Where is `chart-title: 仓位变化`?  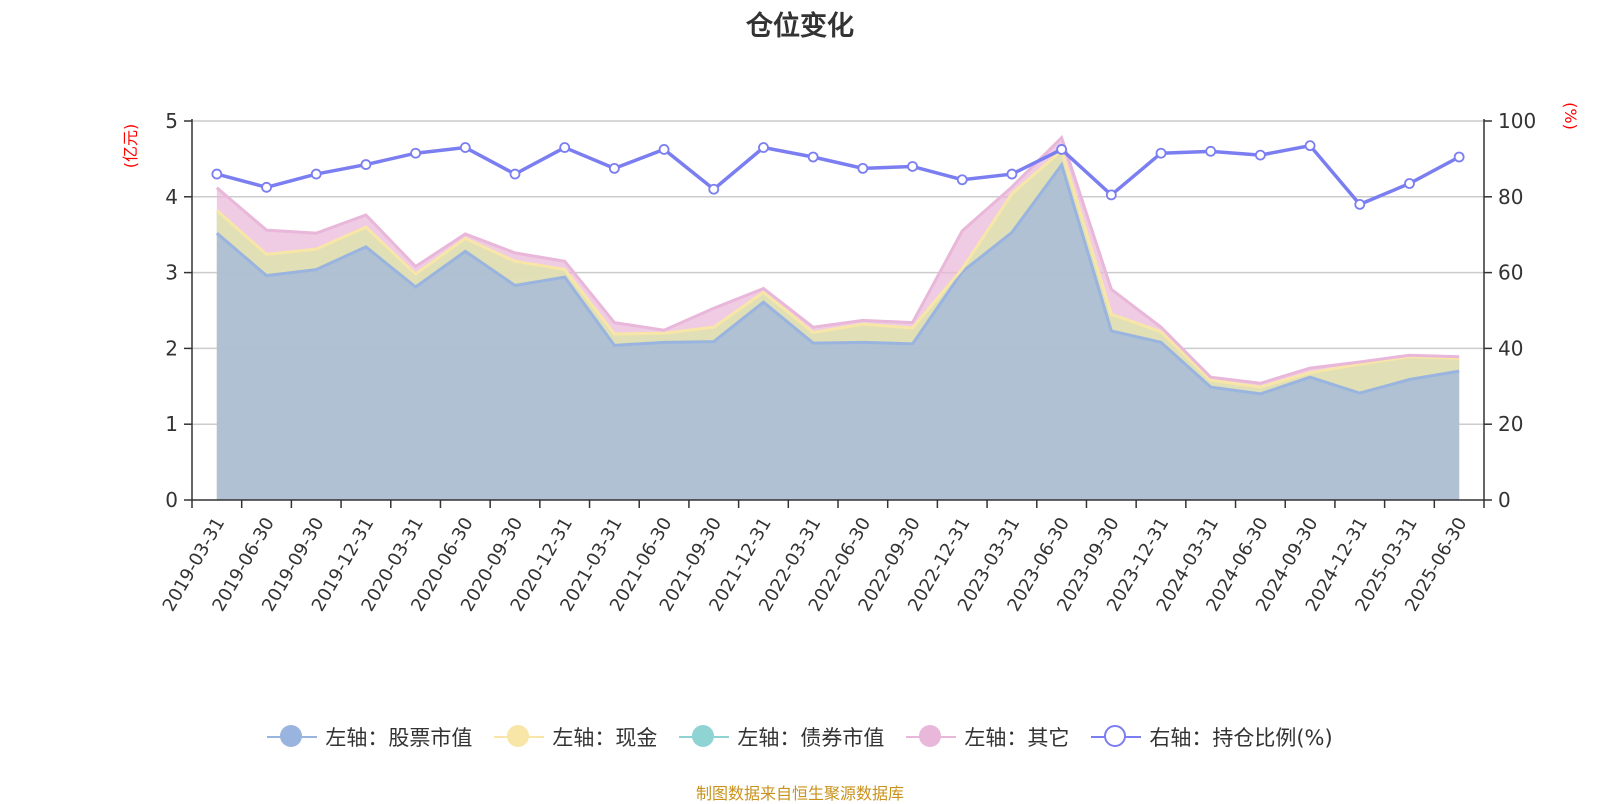 chart-title: 仓位变化 is located at coordinates (800, 26).